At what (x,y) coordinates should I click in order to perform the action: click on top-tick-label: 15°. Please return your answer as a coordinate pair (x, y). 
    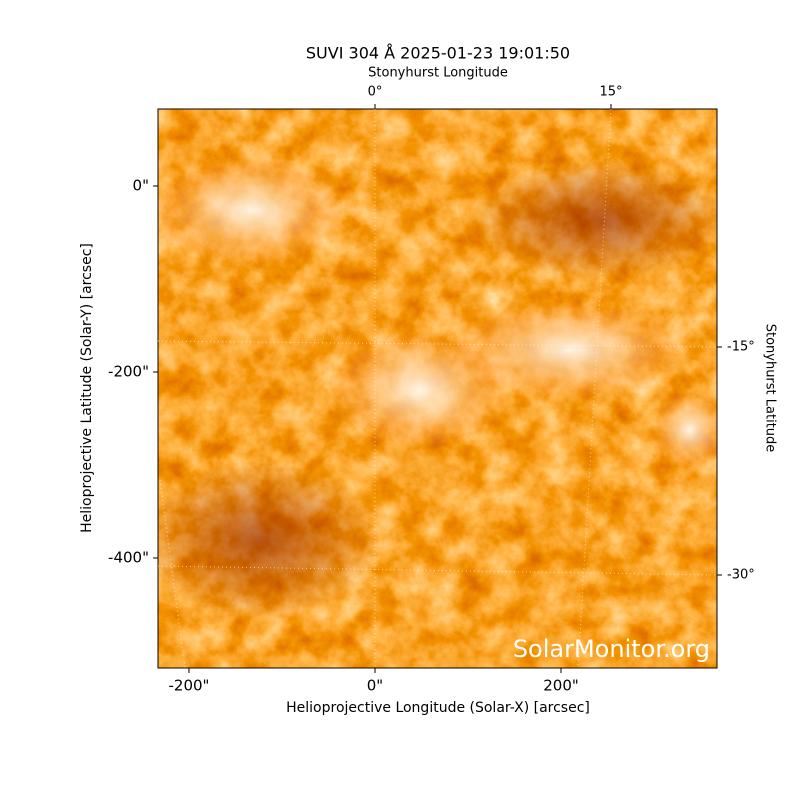
    Looking at the image, I should click on (610, 92).